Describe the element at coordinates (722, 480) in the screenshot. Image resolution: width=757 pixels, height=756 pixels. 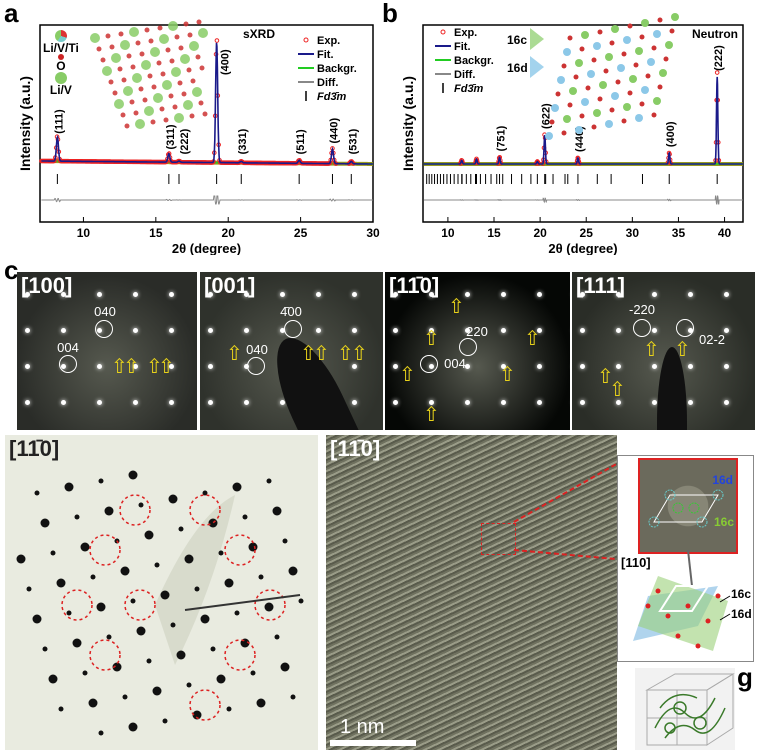
I see `site-label-16d: 16d` at that location.